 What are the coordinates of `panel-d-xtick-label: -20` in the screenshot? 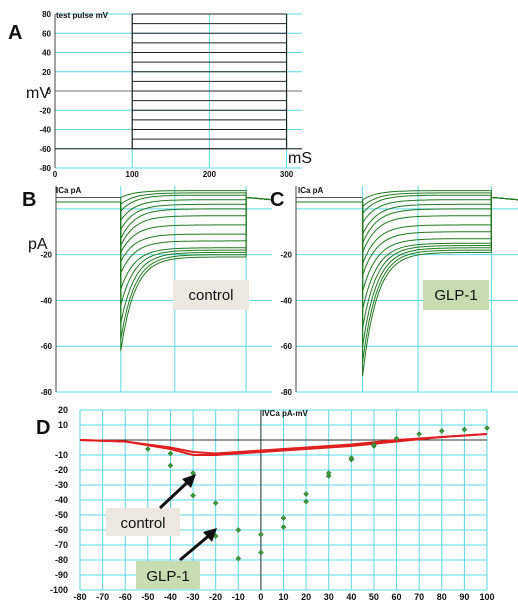 It's located at (215, 597).